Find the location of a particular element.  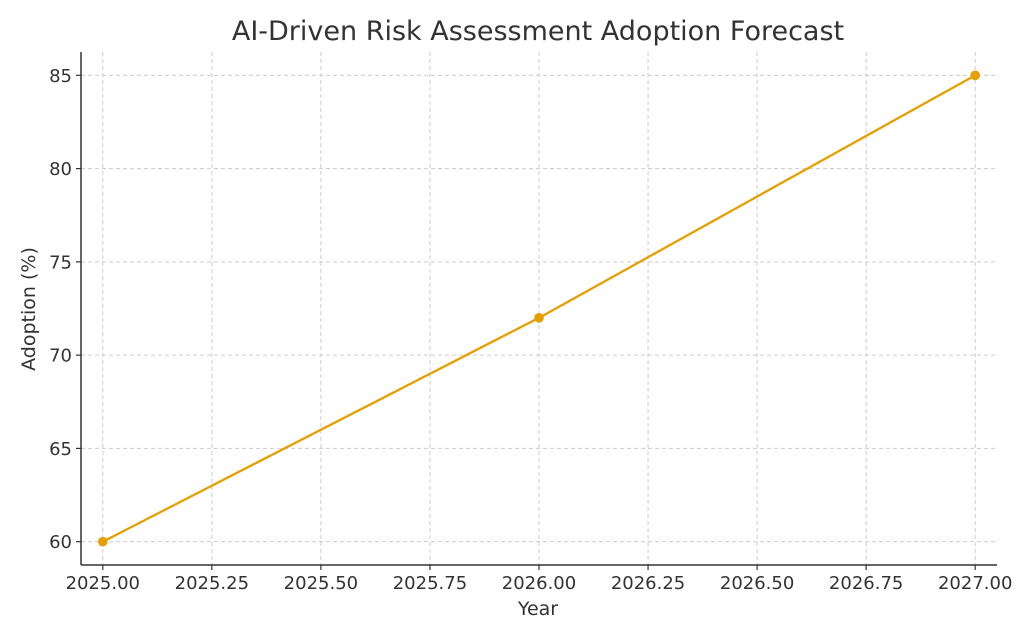

x-tick-label: 2025.00 is located at coordinates (103, 583).